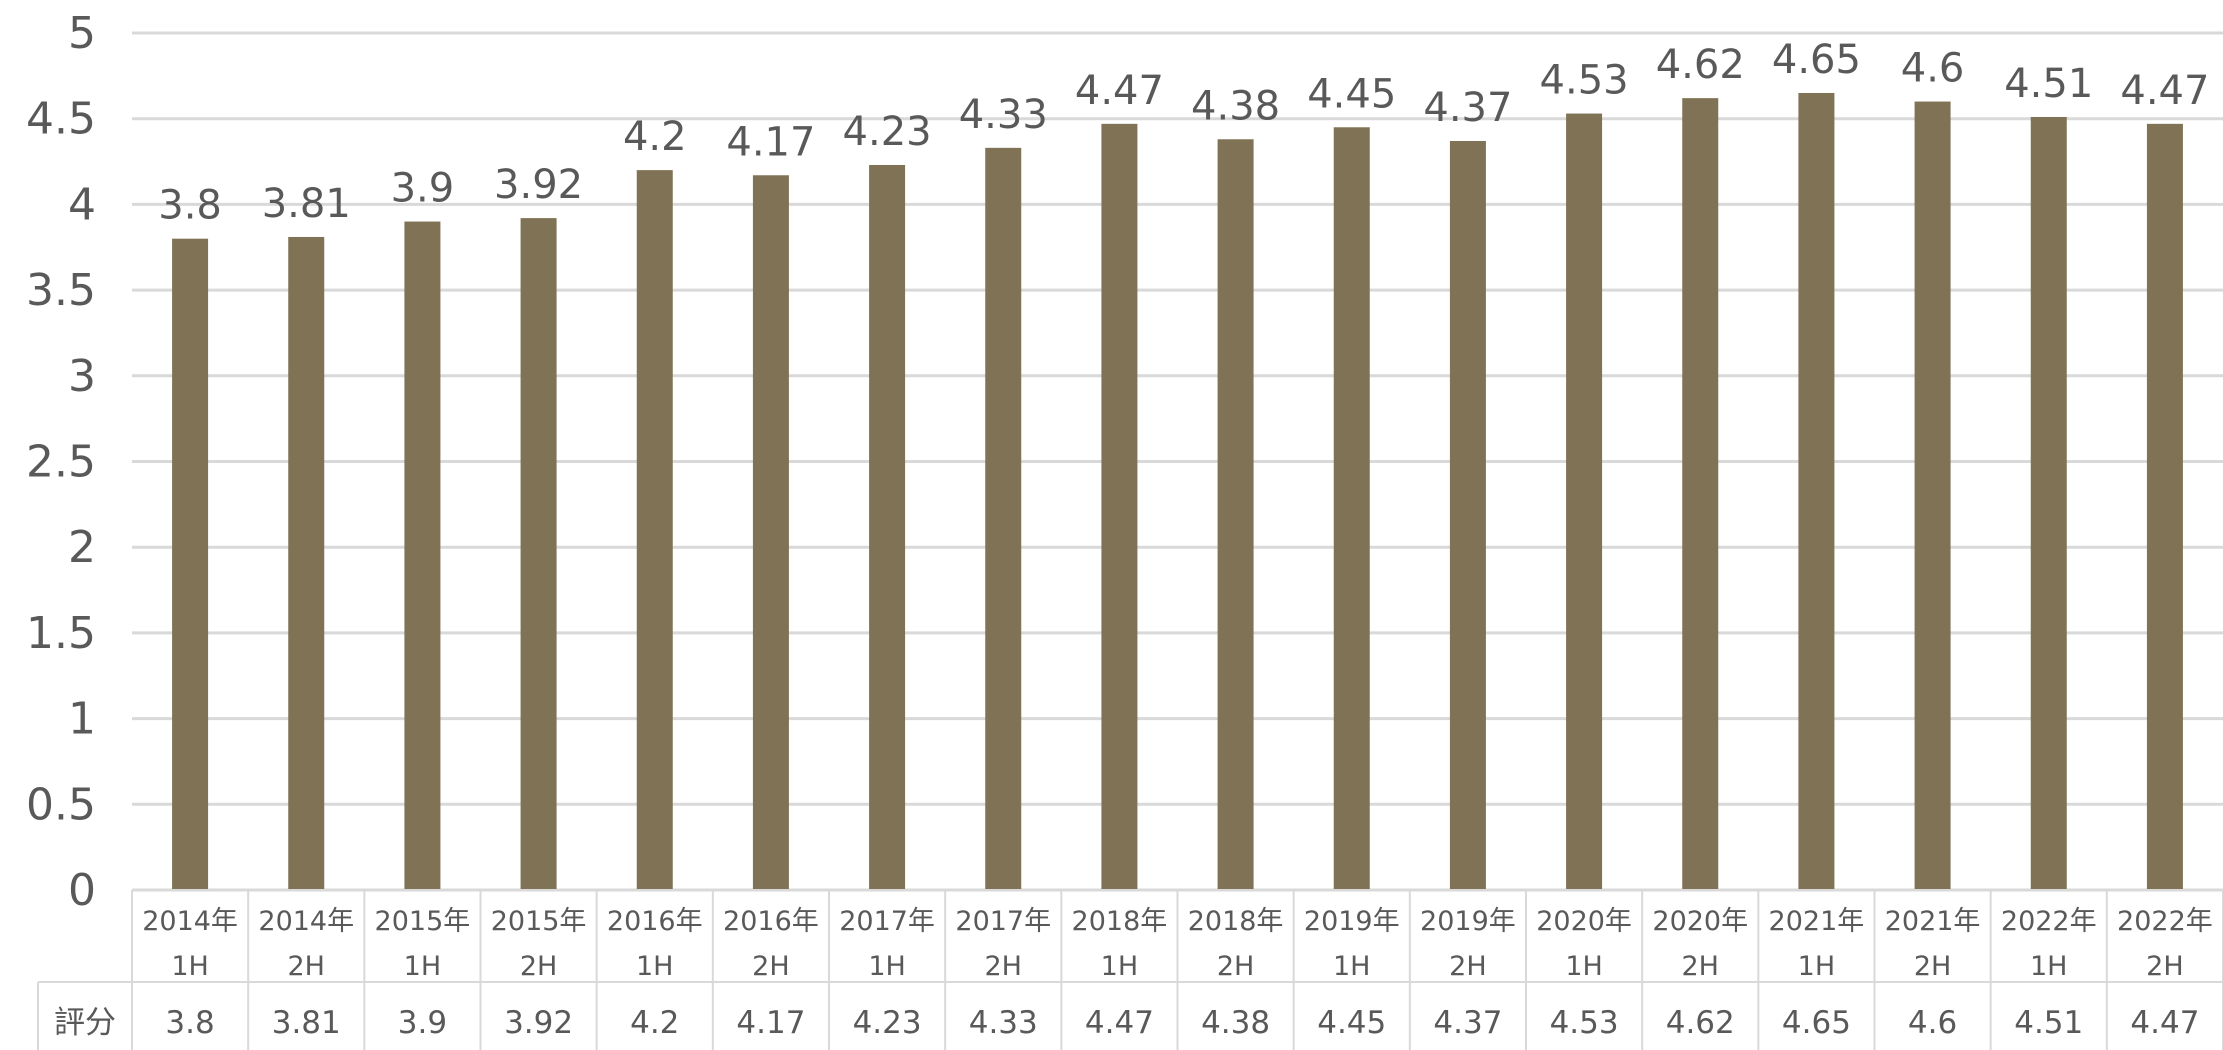  What do you see at coordinates (1700, 1023) in the screenshot?
I see `table-value: 4.62` at bounding box center [1700, 1023].